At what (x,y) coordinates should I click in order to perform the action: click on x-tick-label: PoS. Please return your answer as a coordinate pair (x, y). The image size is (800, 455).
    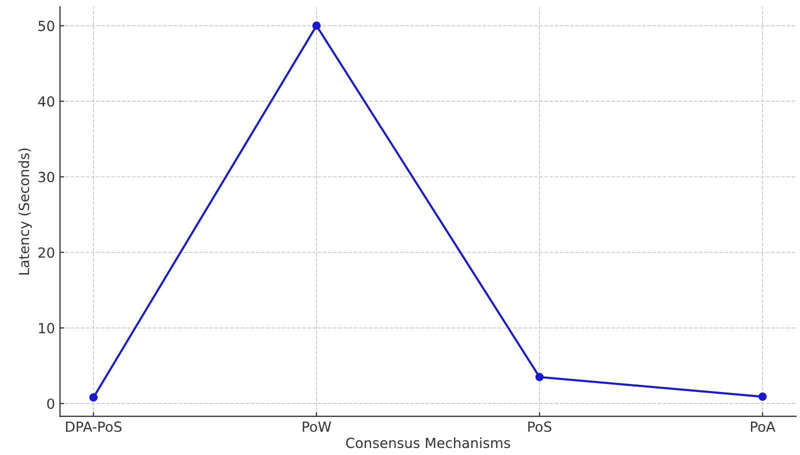
    Looking at the image, I should click on (540, 426).